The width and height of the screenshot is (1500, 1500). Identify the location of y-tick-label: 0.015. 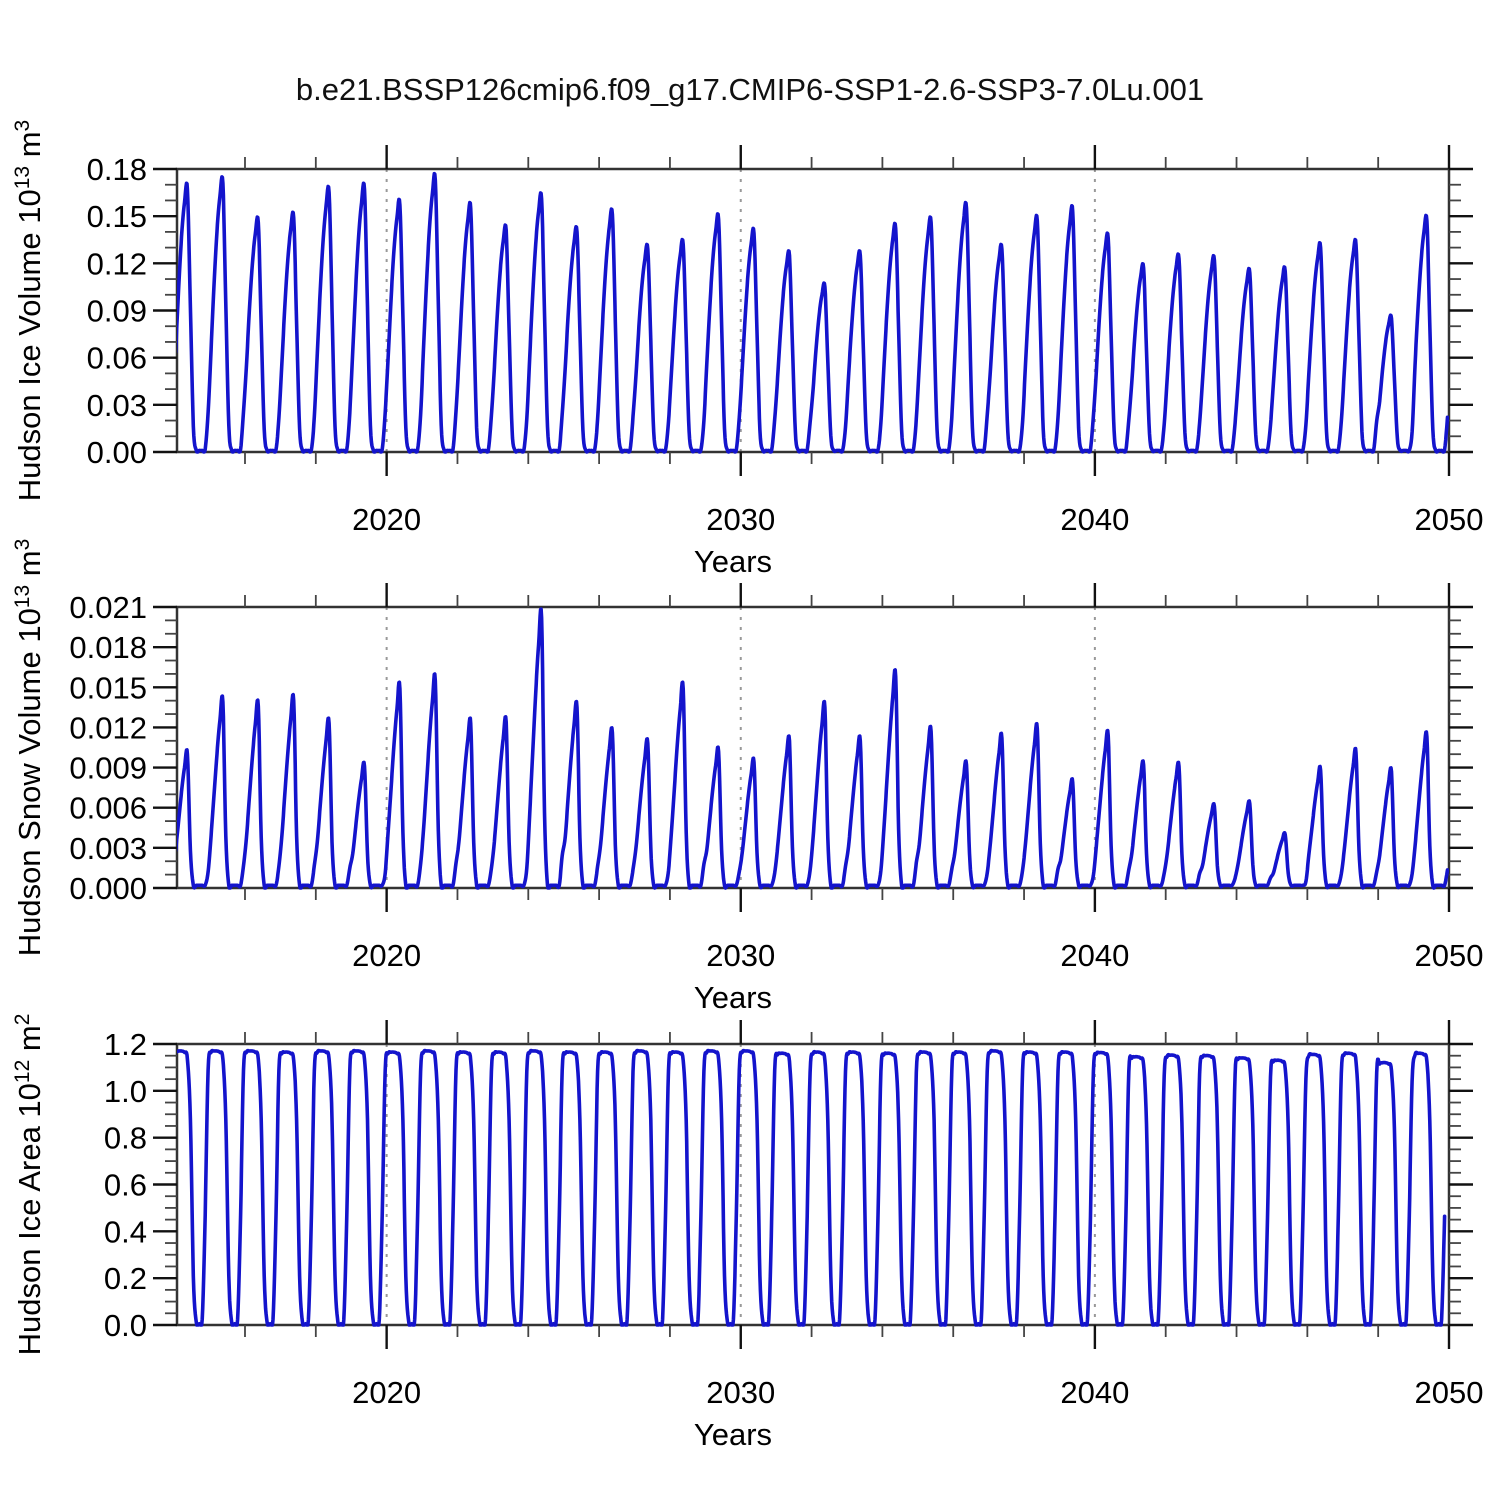
(108, 687).